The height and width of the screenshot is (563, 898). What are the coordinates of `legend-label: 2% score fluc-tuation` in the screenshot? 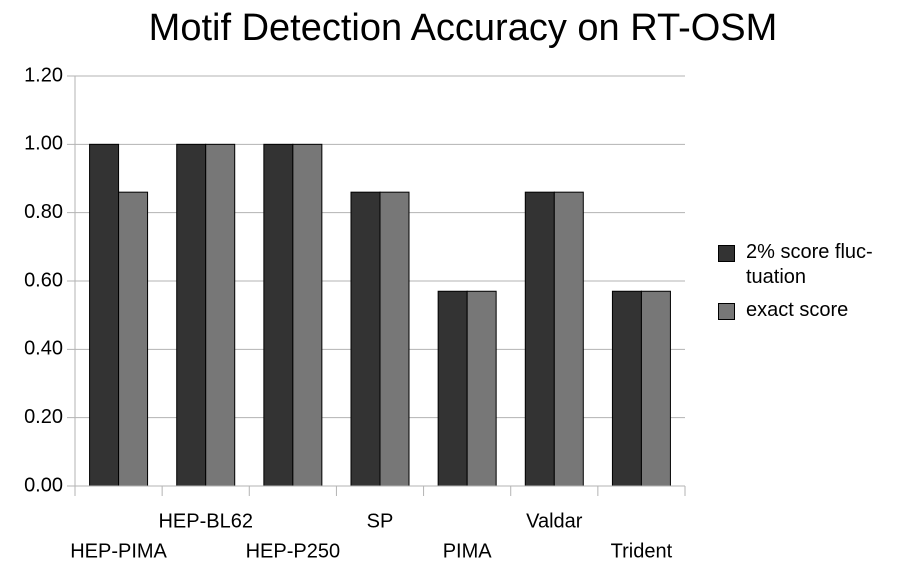 It's located at (809, 264).